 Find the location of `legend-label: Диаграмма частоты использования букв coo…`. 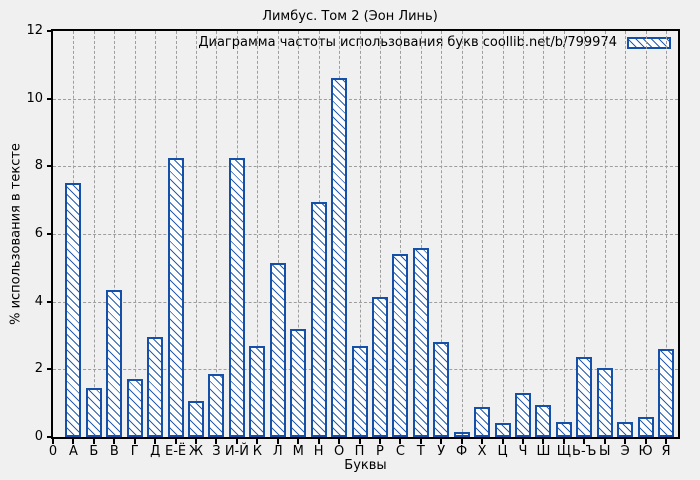

legend-label: Диаграмма частоты использования букв coo… is located at coordinates (407, 42).